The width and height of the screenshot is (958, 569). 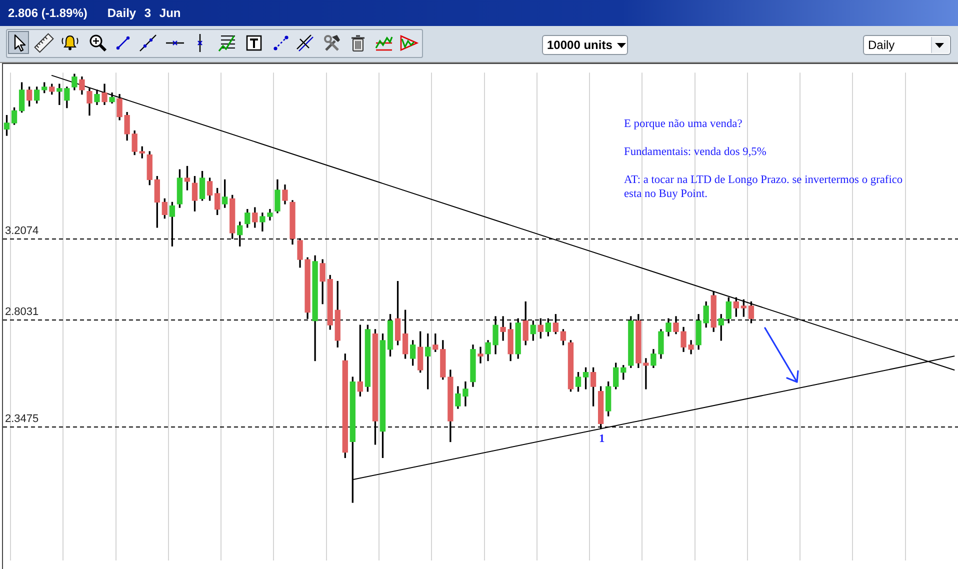 I want to click on annotation: E porque não uma venda?, so click(x=683, y=124).